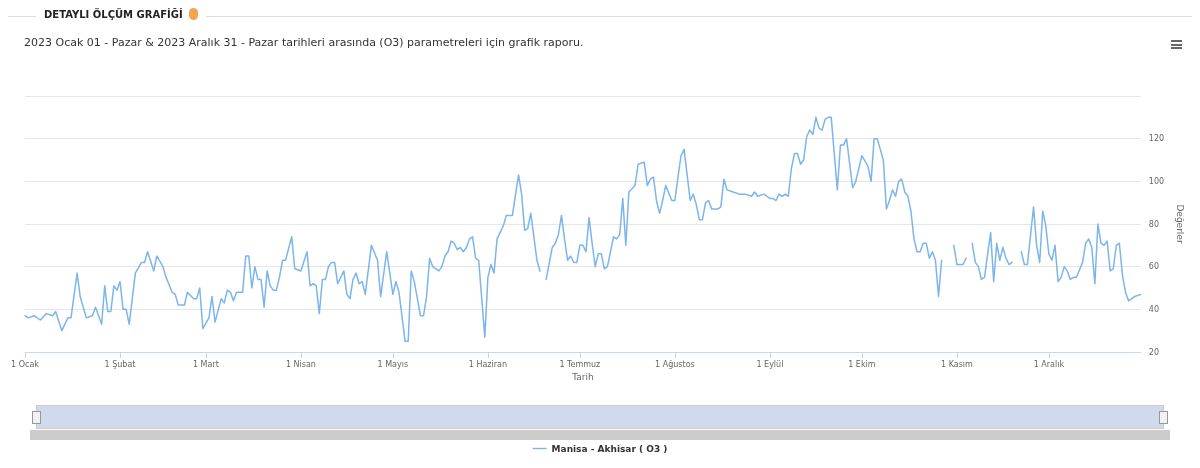 This screenshot has width=1200, height=468. I want to click on y-tick-label: 40, so click(1154, 309).